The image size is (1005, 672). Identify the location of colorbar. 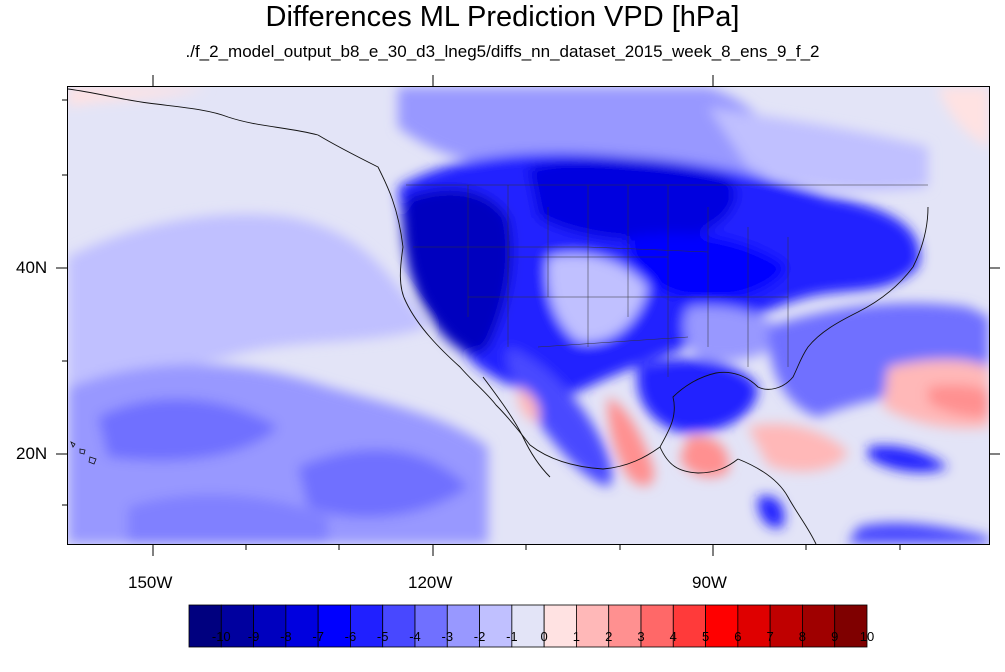
(528, 626).